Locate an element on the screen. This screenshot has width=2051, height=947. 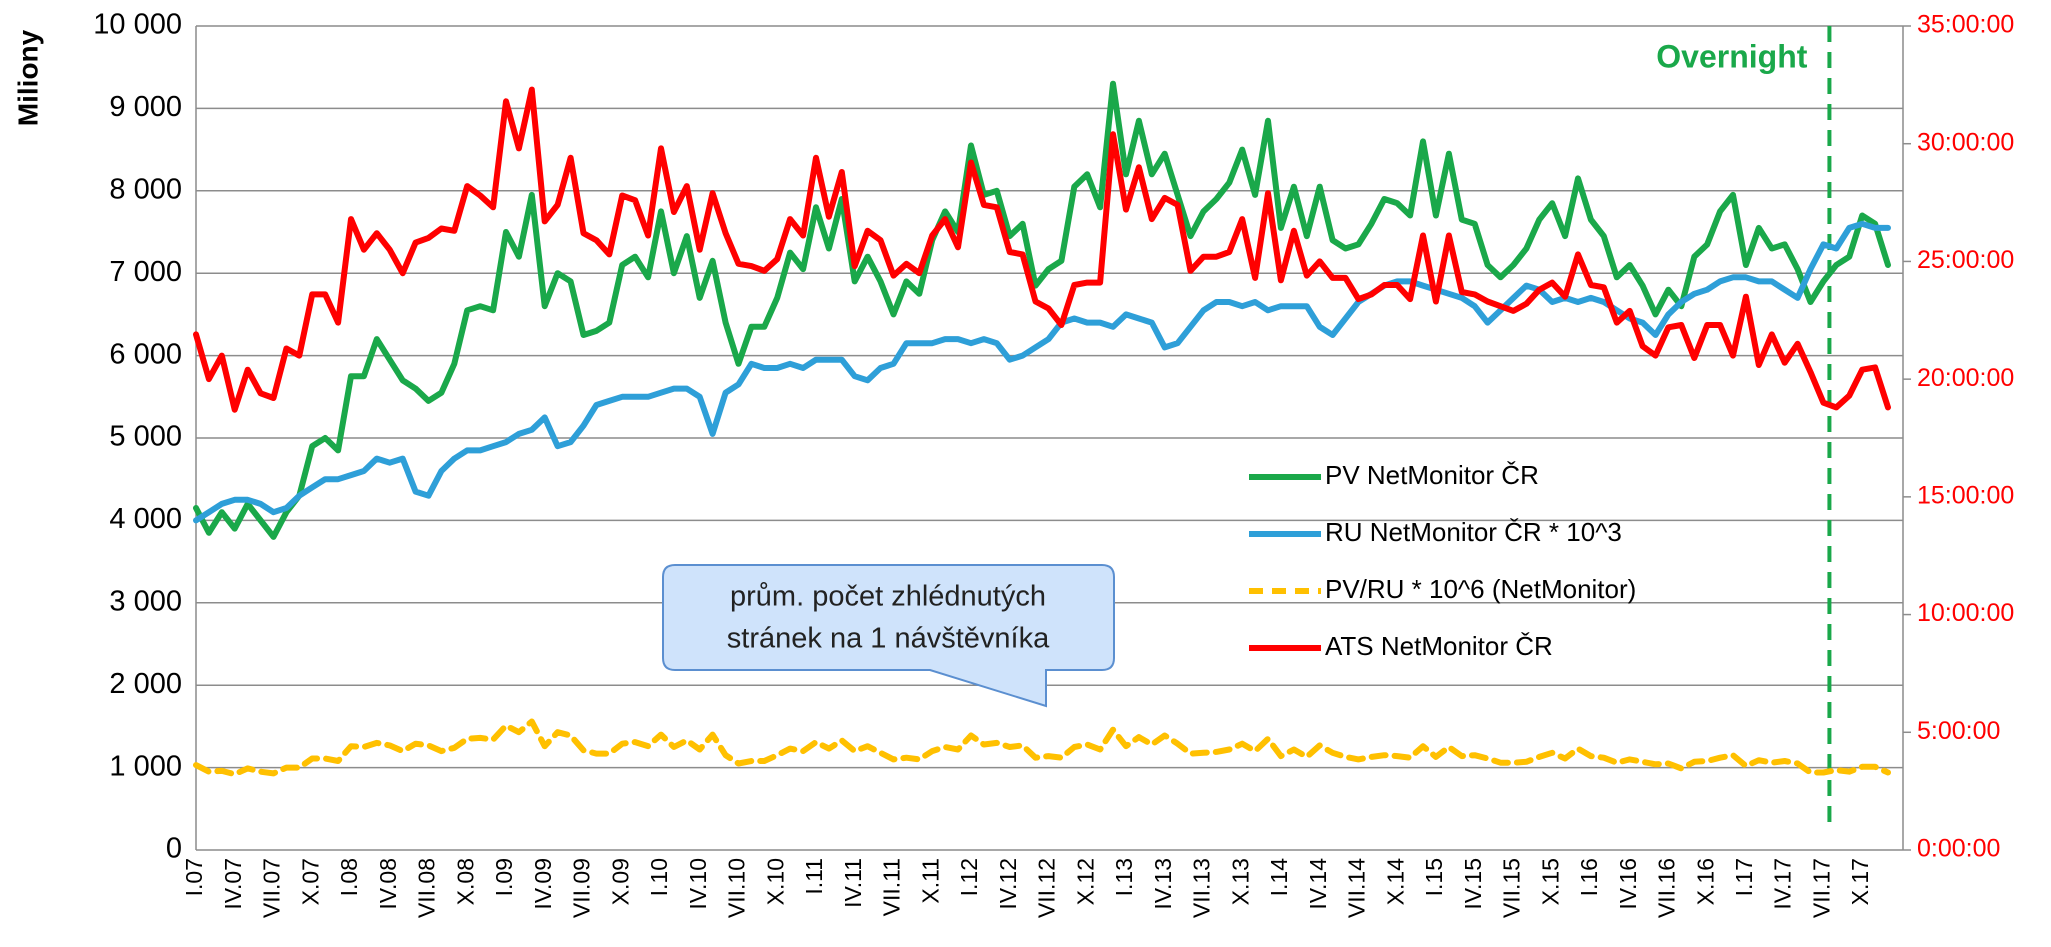
x-tick-label: IV.09 is located at coordinates (543, 884).